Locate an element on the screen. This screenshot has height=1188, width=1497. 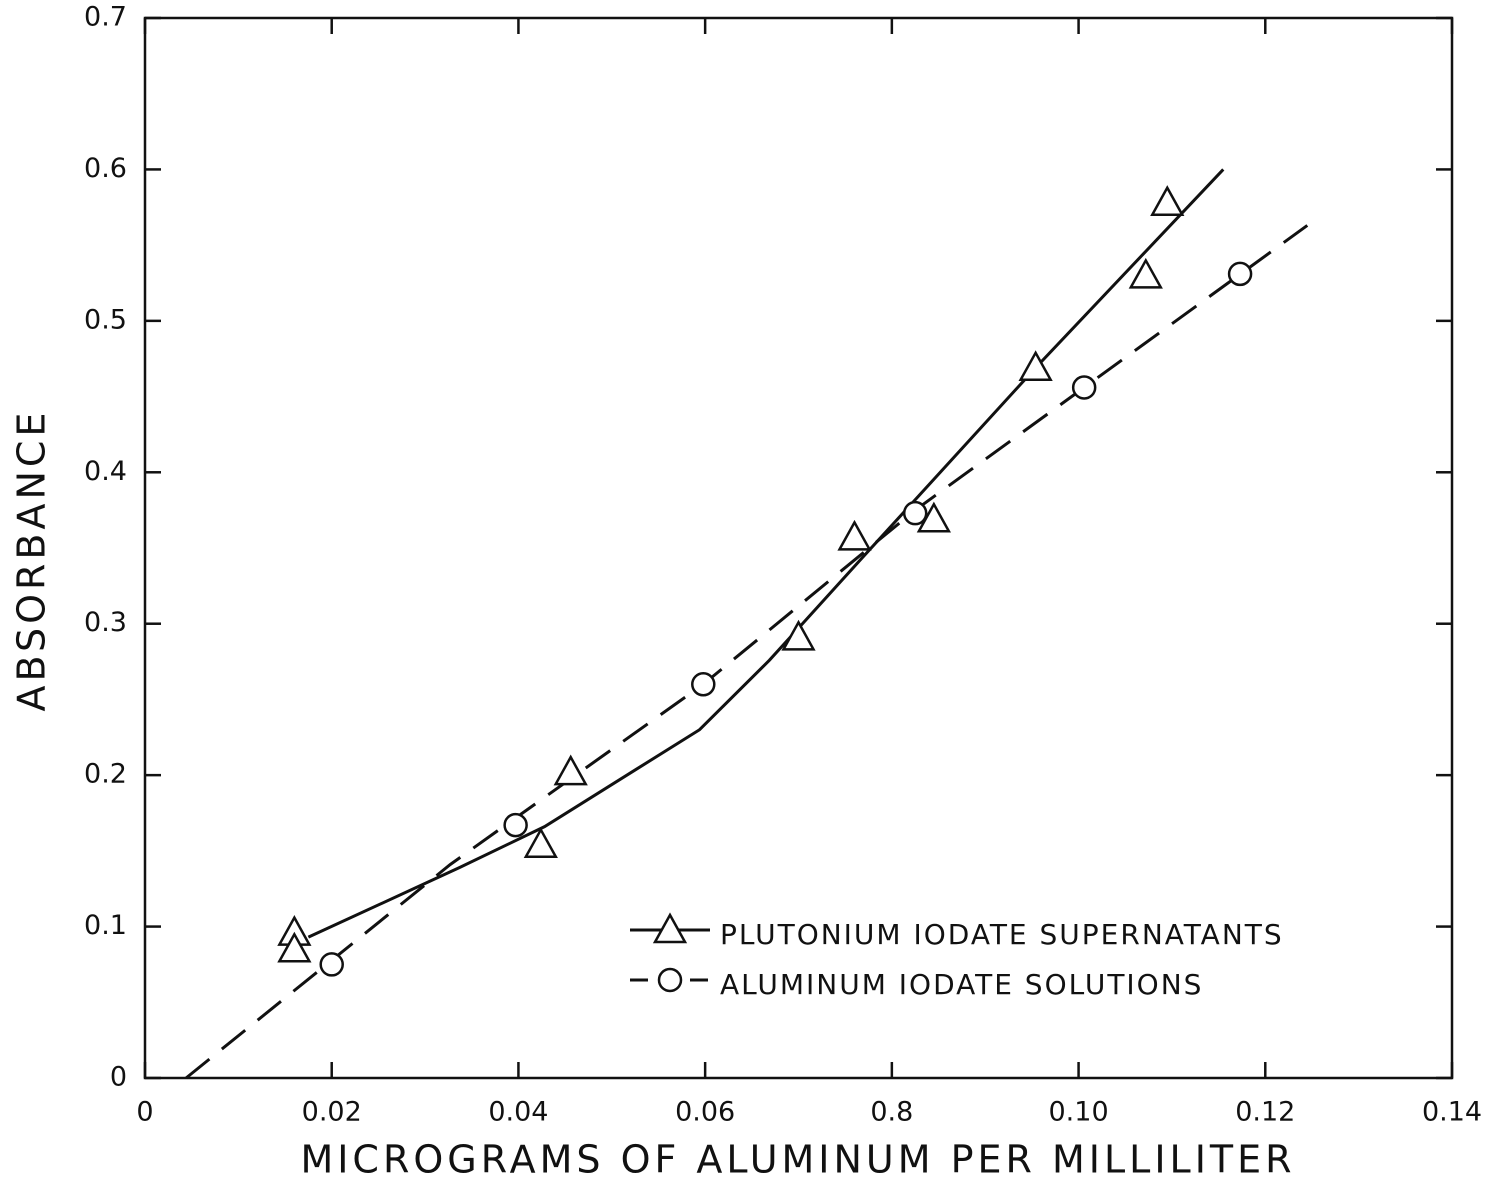
legend-label: ALUMINUM IODATE SOLUTIONS is located at coordinates (961, 984).